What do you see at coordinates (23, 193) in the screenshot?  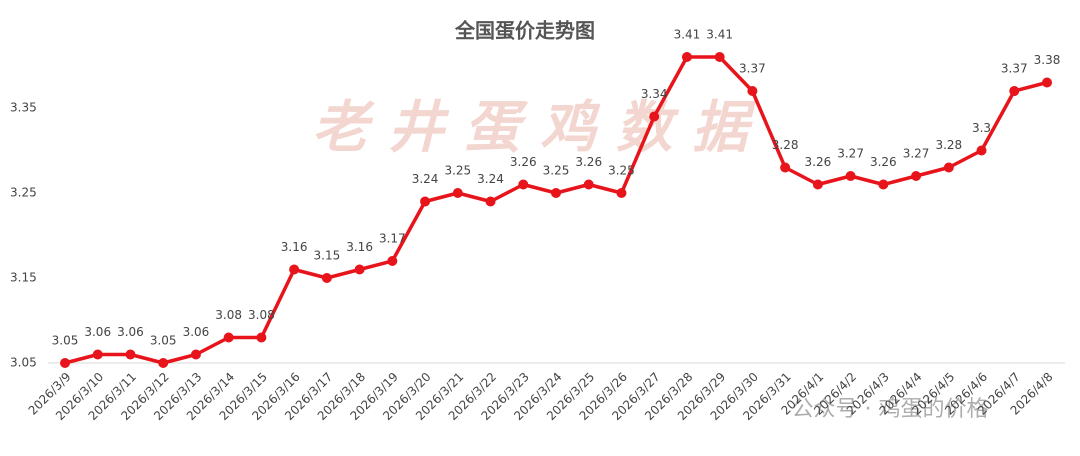 I see `y-tick-label: 3.25` at bounding box center [23, 193].